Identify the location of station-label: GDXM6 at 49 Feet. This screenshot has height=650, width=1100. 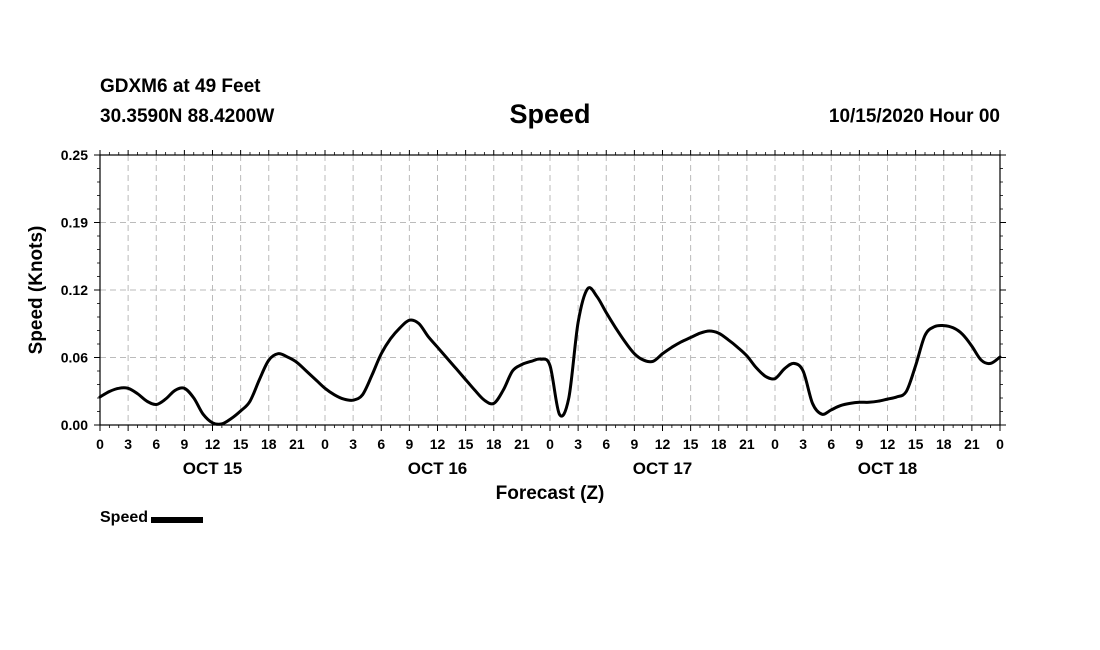
(180, 86).